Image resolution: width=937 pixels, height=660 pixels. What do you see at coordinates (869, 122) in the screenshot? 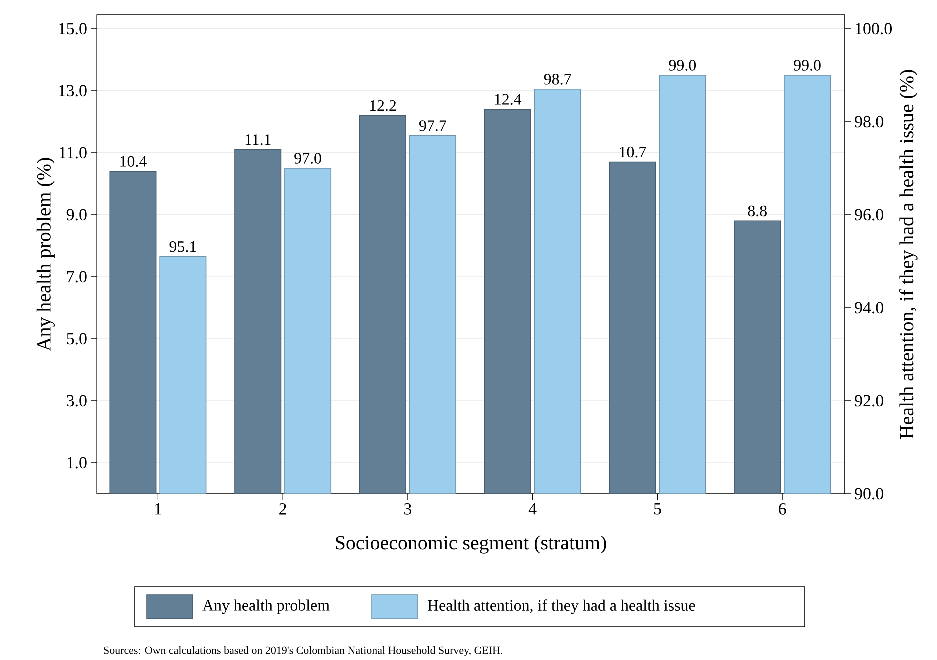
I see `y2-tick-label: 98.0` at bounding box center [869, 122].